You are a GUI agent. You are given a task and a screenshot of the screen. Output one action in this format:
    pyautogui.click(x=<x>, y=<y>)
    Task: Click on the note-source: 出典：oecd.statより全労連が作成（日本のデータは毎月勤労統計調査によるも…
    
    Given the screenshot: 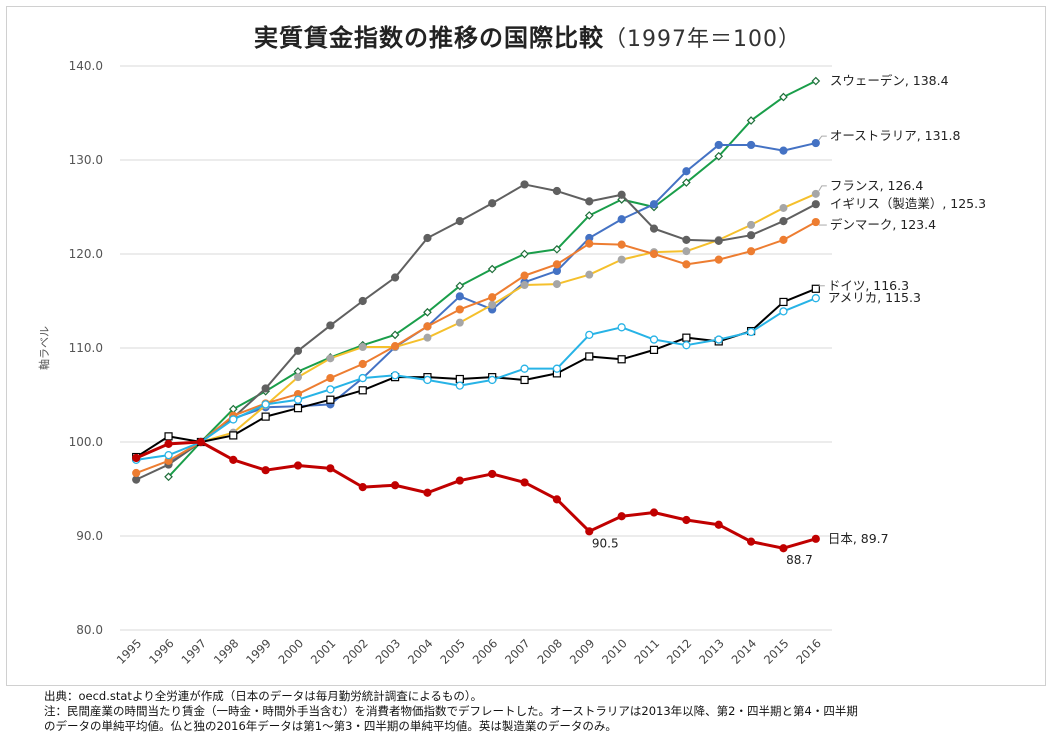 What is the action you would take?
    pyautogui.click(x=263, y=696)
    